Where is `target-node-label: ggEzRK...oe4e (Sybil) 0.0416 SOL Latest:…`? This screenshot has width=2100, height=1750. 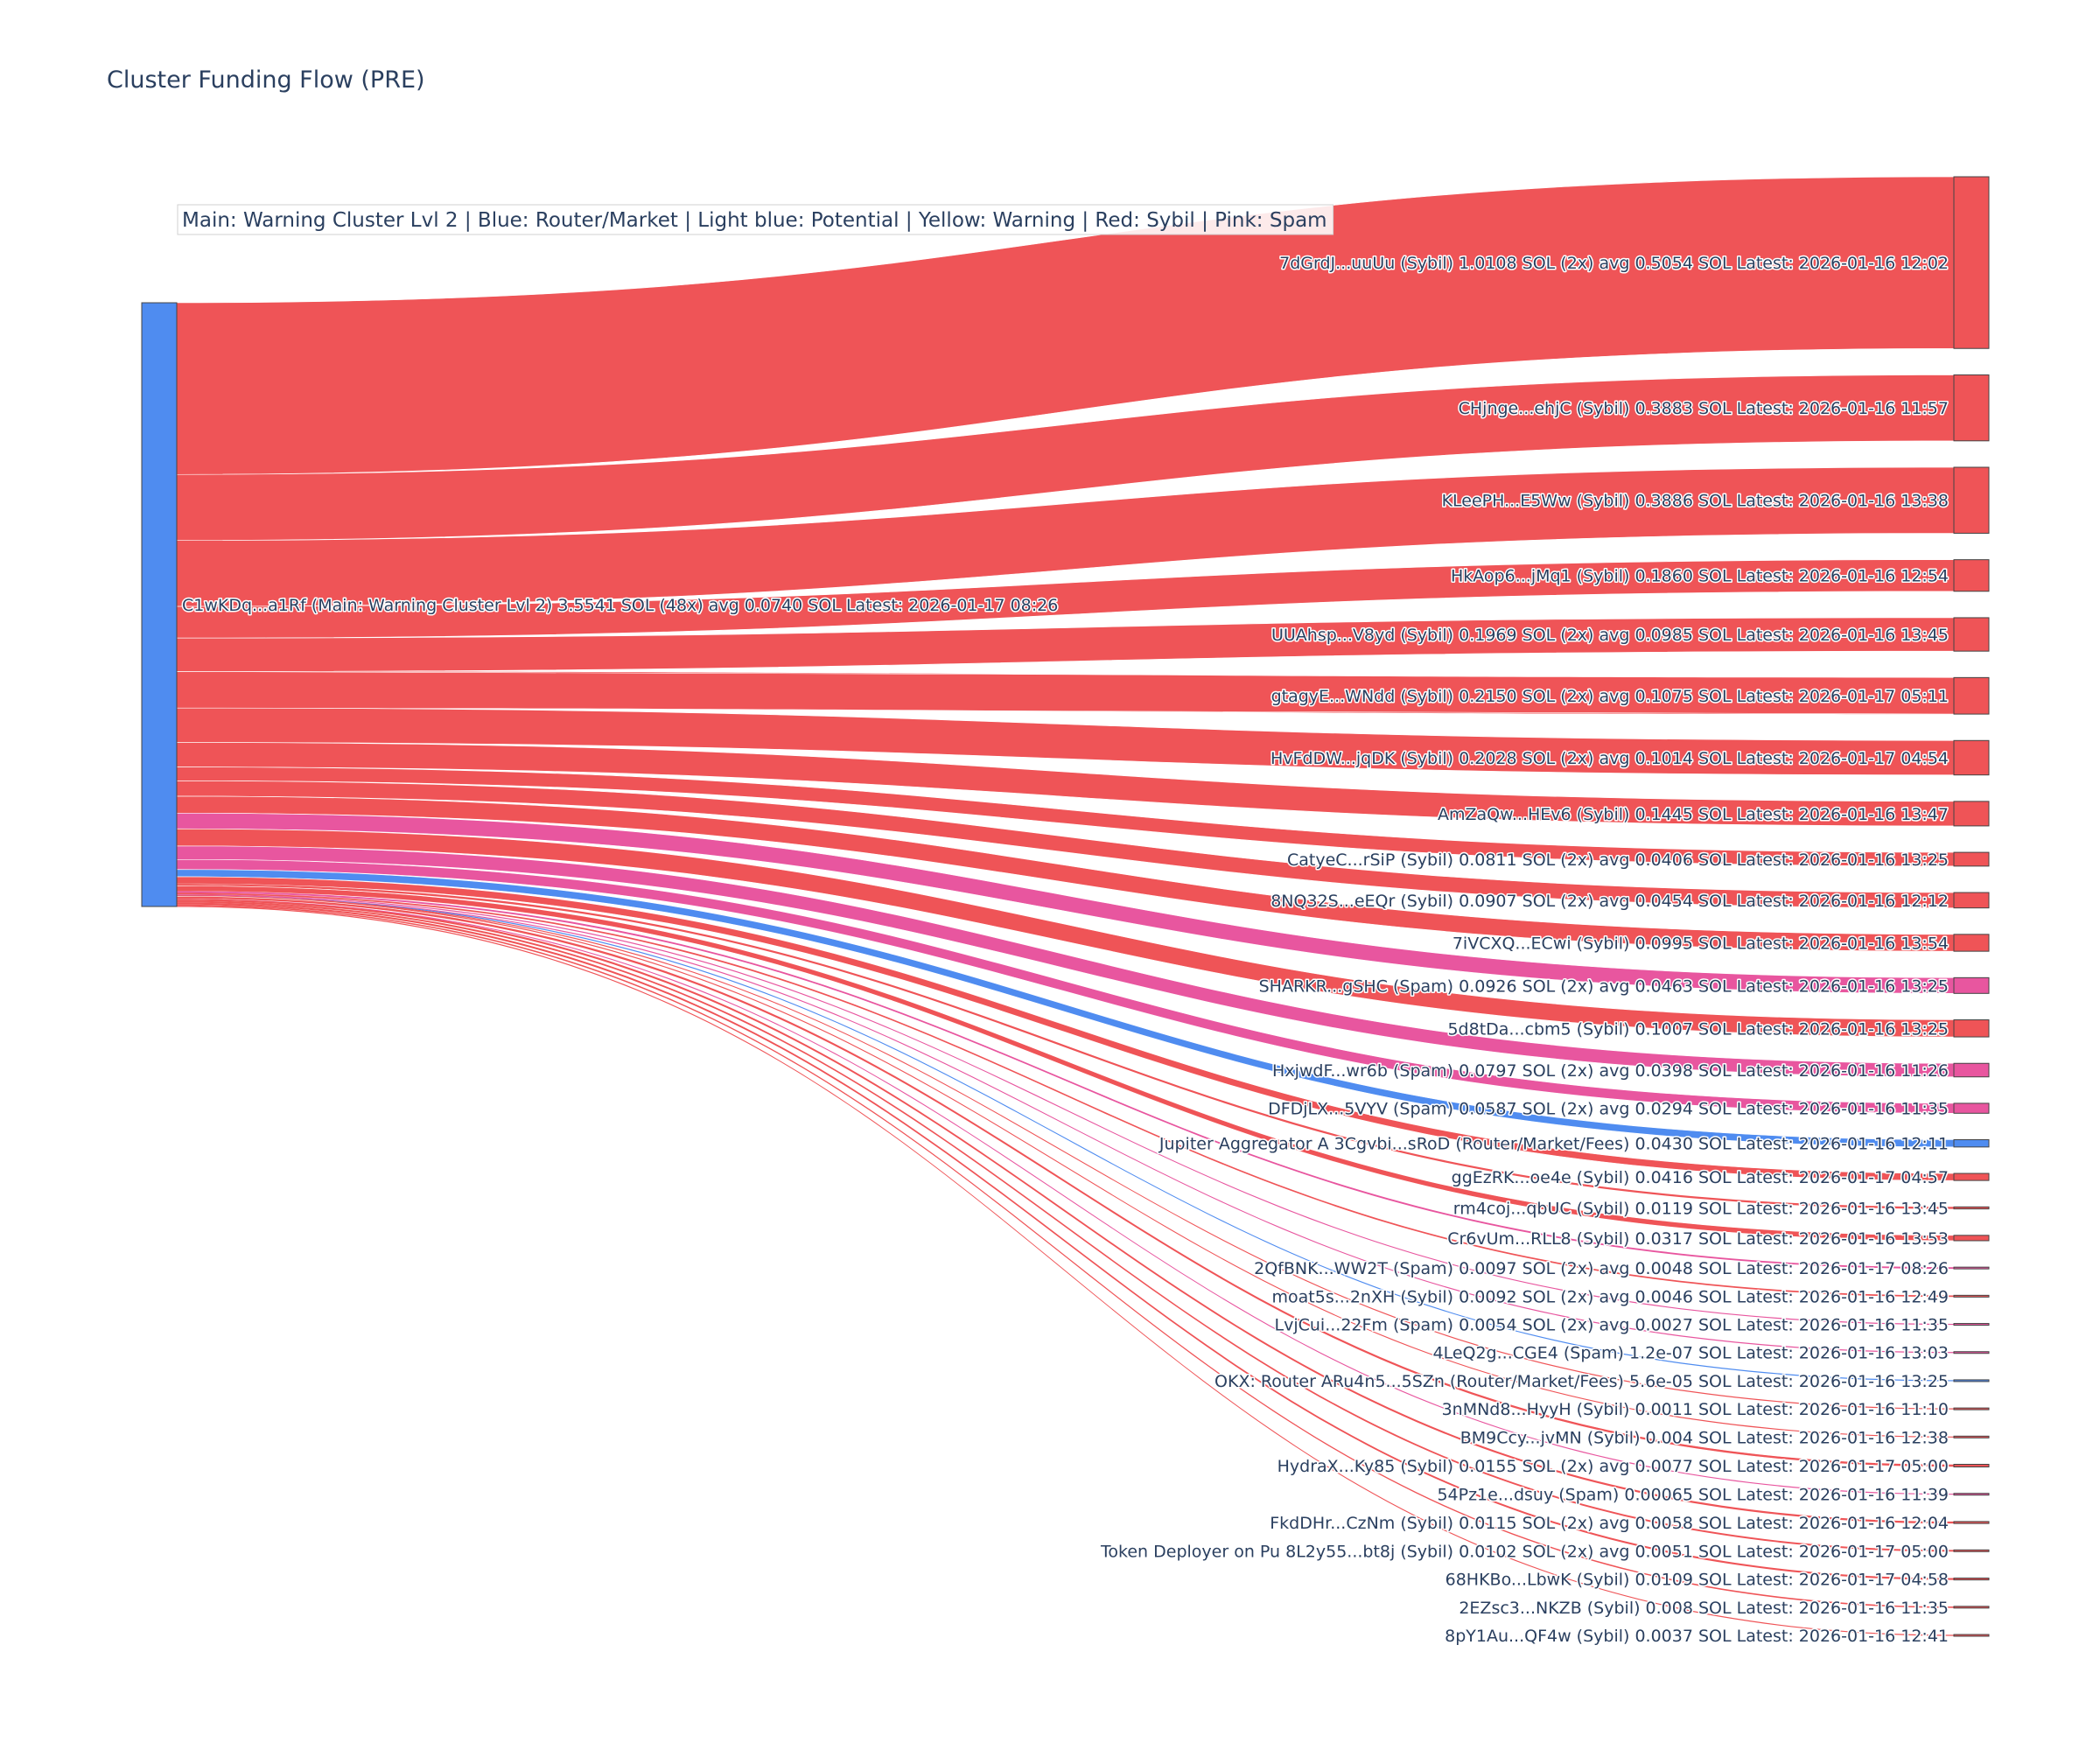
target-node-label: ggEzRK...oe4e (Sybil) 0.0416 SOL Latest:… is located at coordinates (1700, 1177).